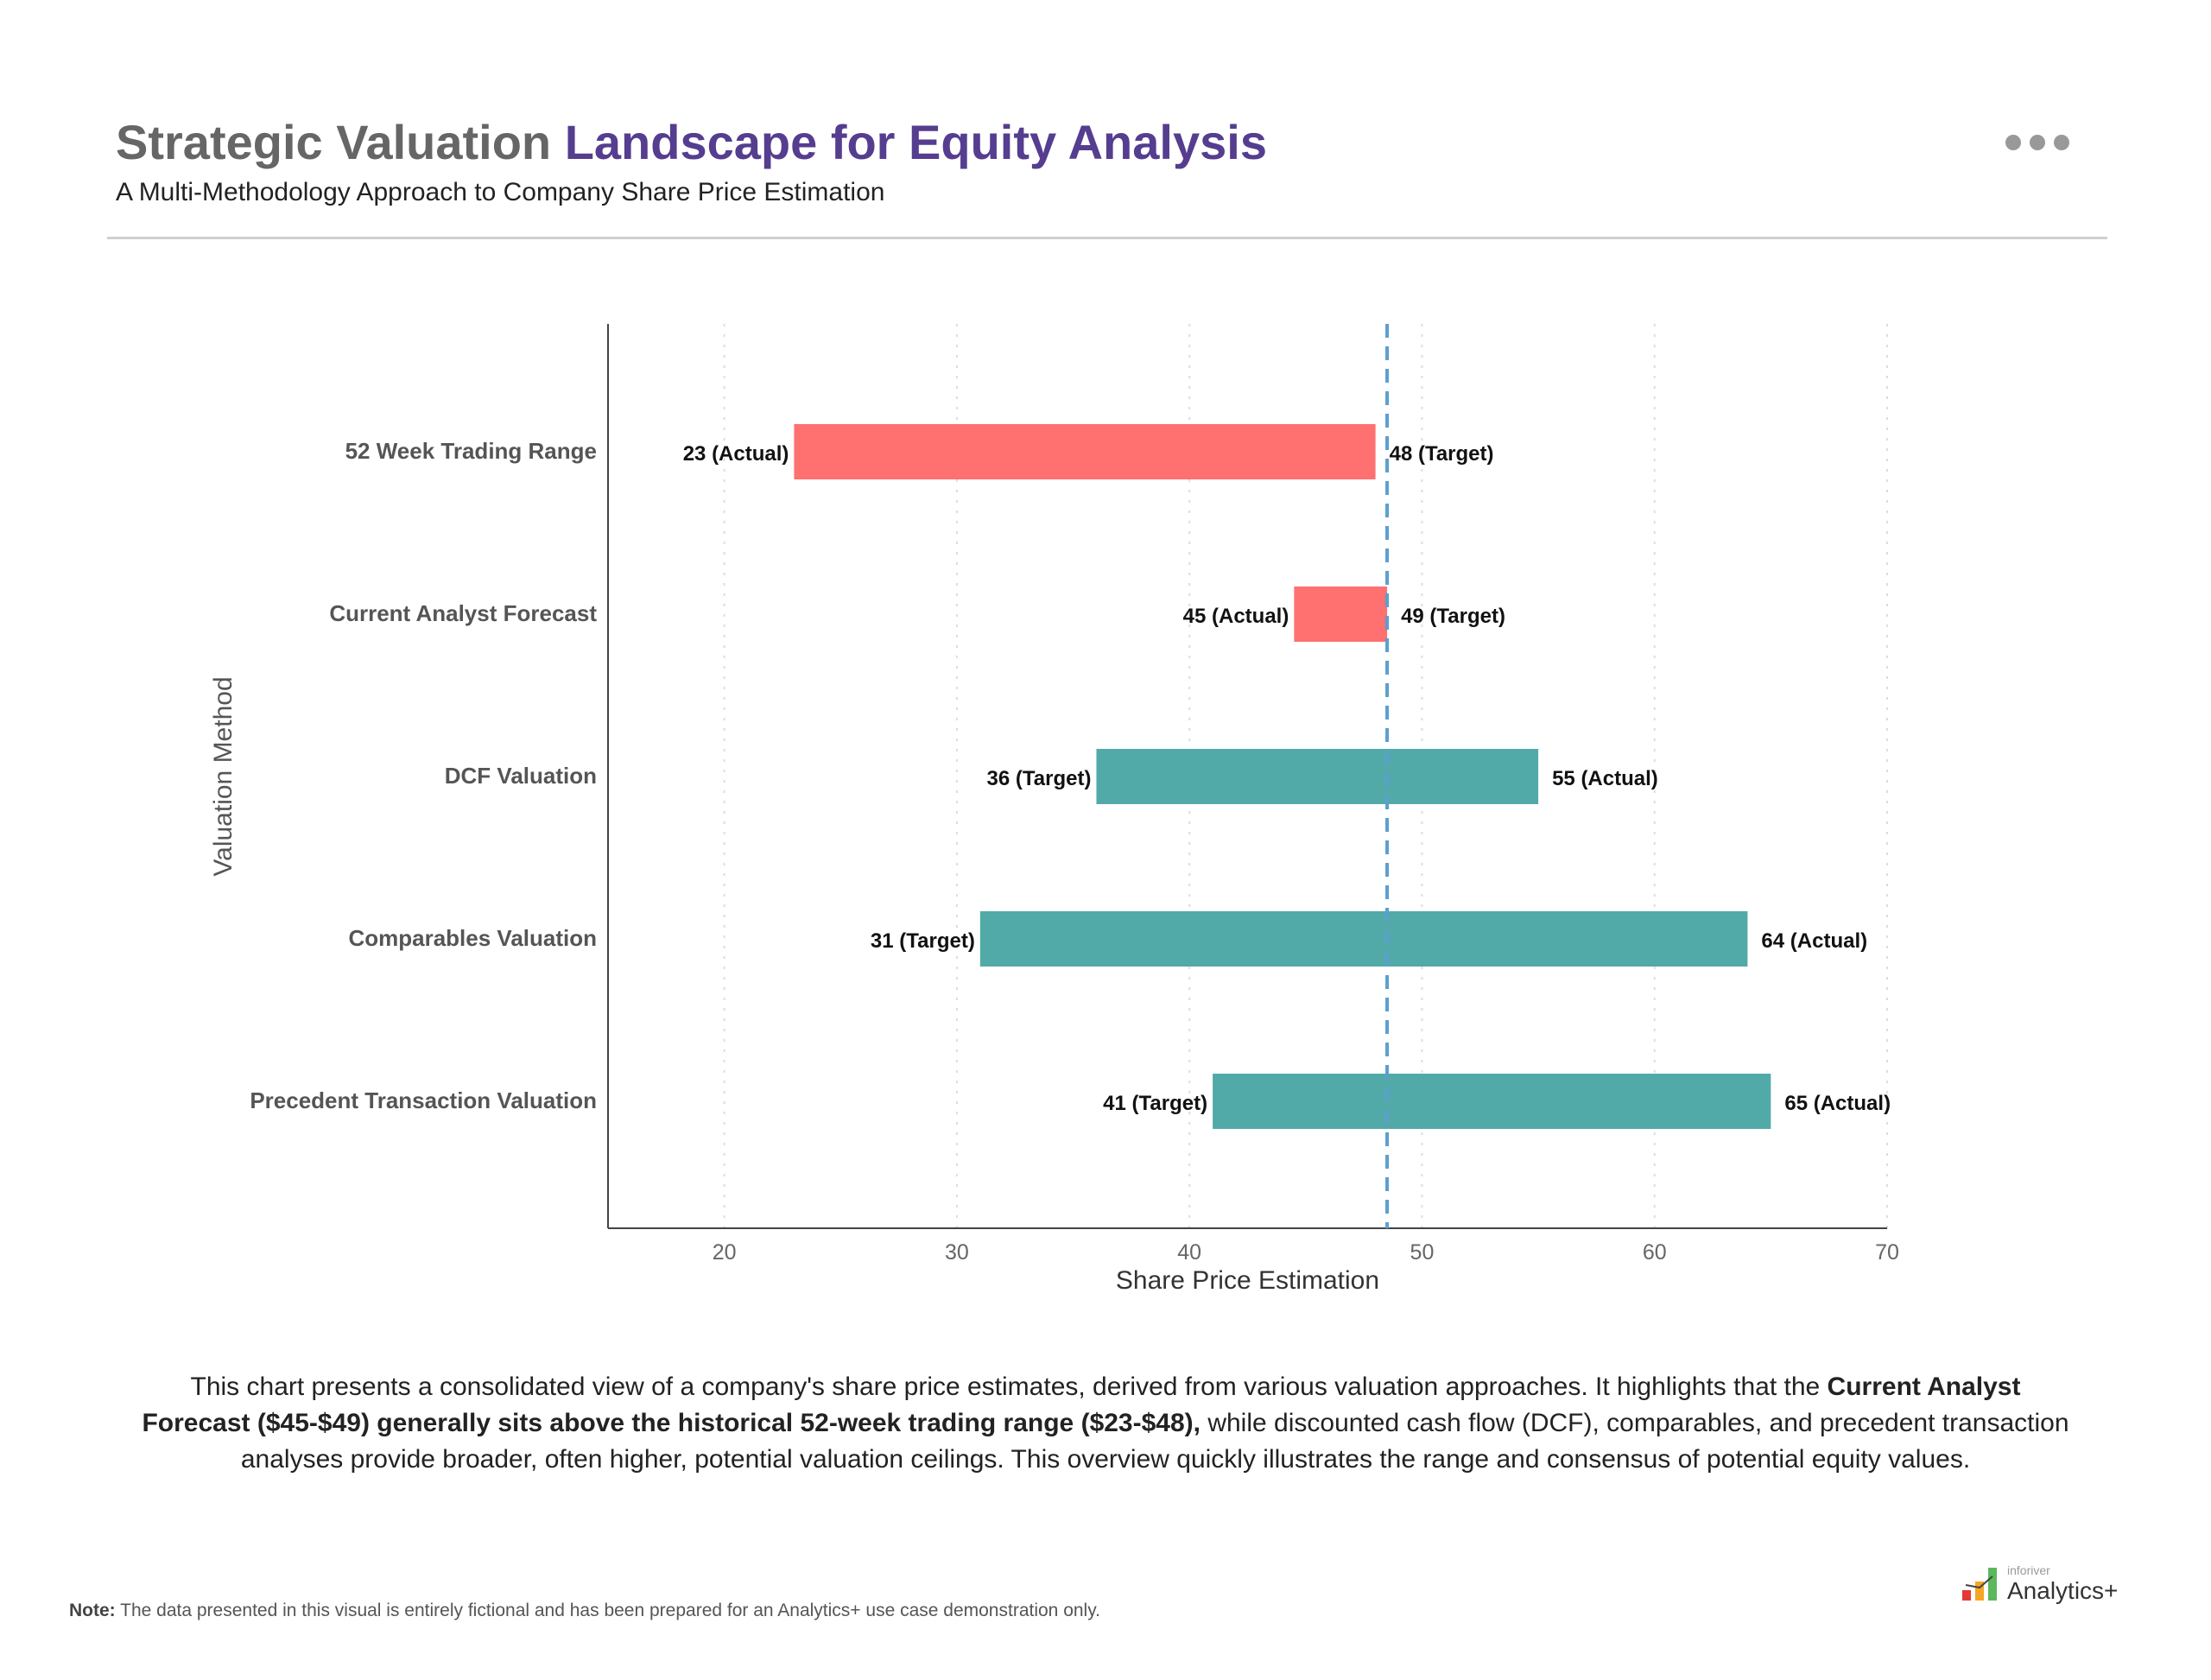  What do you see at coordinates (923, 941) in the screenshot?
I see `bar-start-label: 31 (Target)` at bounding box center [923, 941].